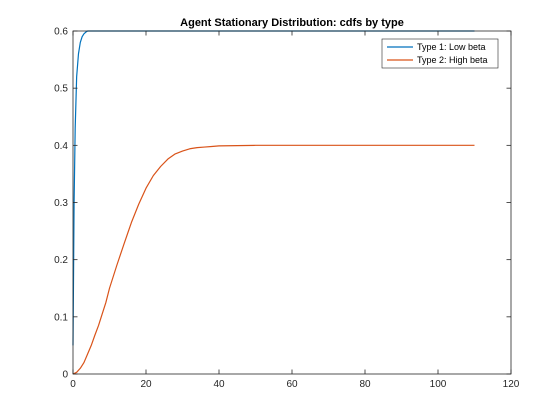  Describe the element at coordinates (61, 146) in the screenshot. I see `y-tick-label: 0.4` at that location.